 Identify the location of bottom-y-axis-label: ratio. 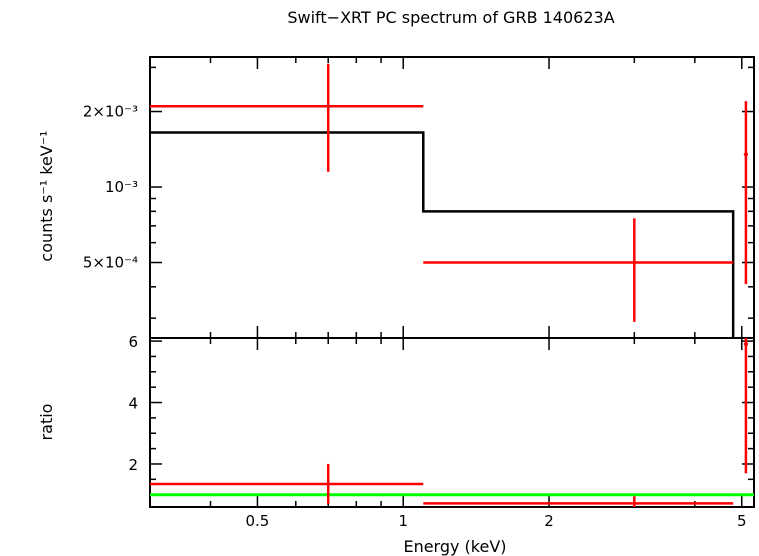
(46, 422).